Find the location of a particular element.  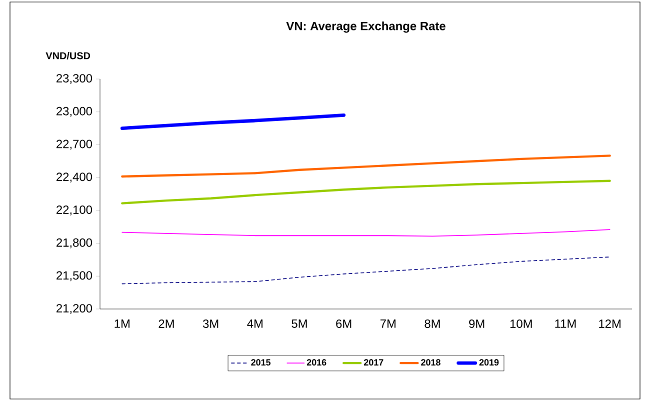

y-axis-title: VND/USD is located at coordinates (68, 56).